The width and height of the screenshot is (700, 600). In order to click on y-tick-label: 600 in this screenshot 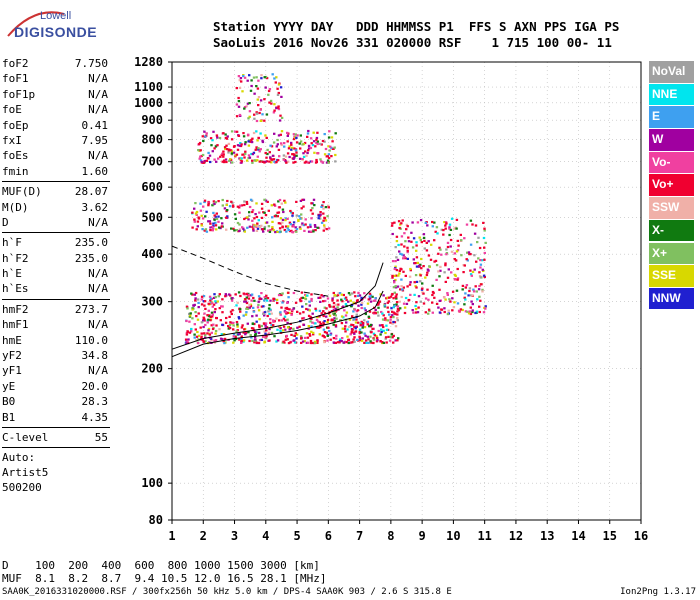, I will do `click(152, 187)`.